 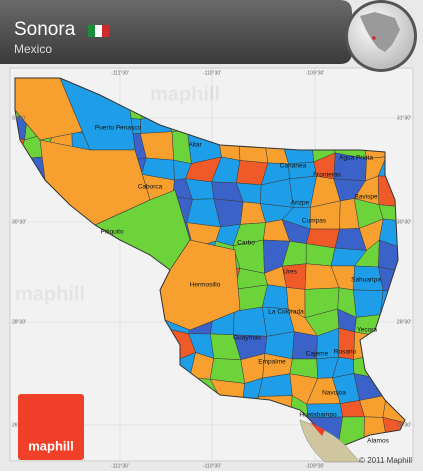 What do you see at coordinates (404, 425) in the screenshot?
I see `coord-label: 26°30'` at bounding box center [404, 425].